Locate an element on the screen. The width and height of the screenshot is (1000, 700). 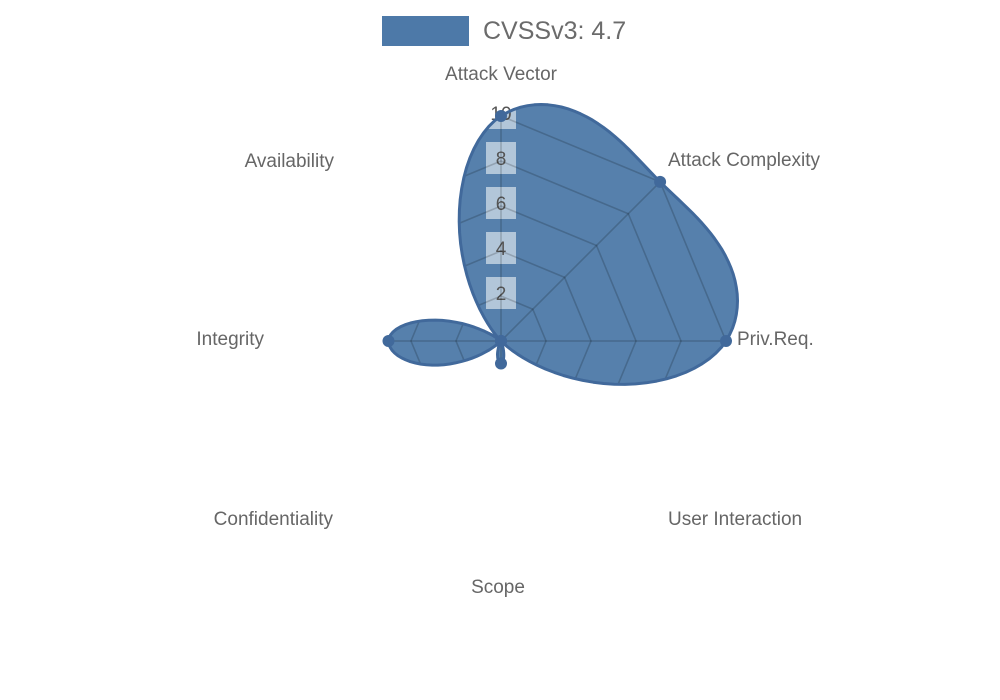
radial-tick-label: 2 is located at coordinates (501, 294).